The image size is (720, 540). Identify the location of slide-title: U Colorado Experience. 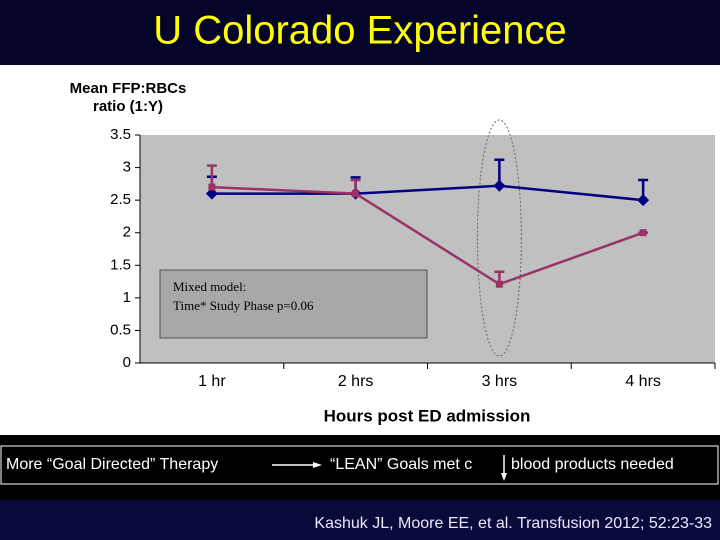
(360, 31).